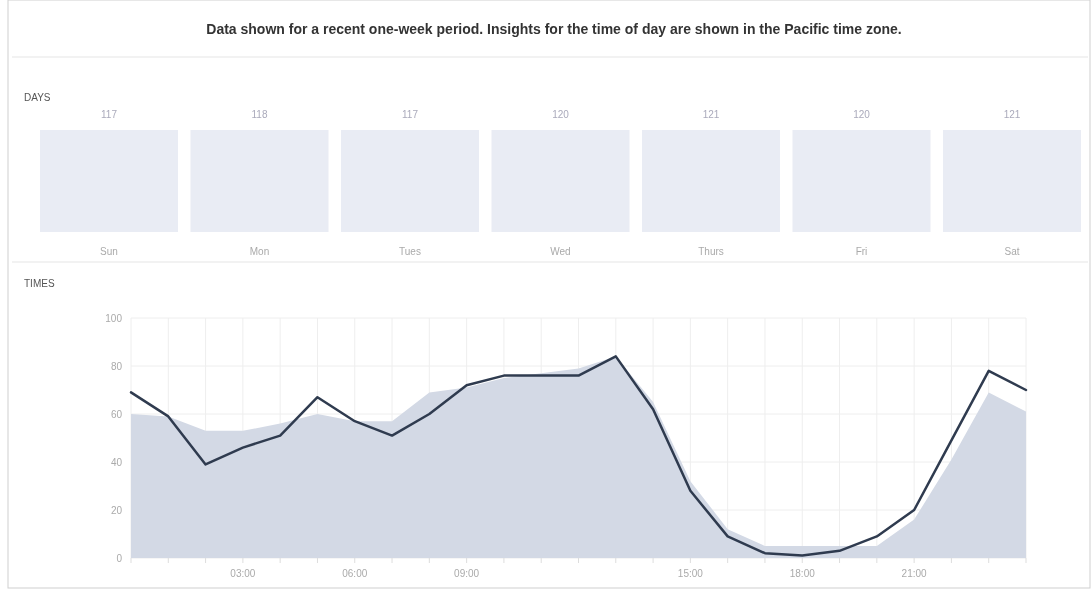 The width and height of the screenshot is (1092, 589). I want to click on category-label: Sat, so click(1012, 251).